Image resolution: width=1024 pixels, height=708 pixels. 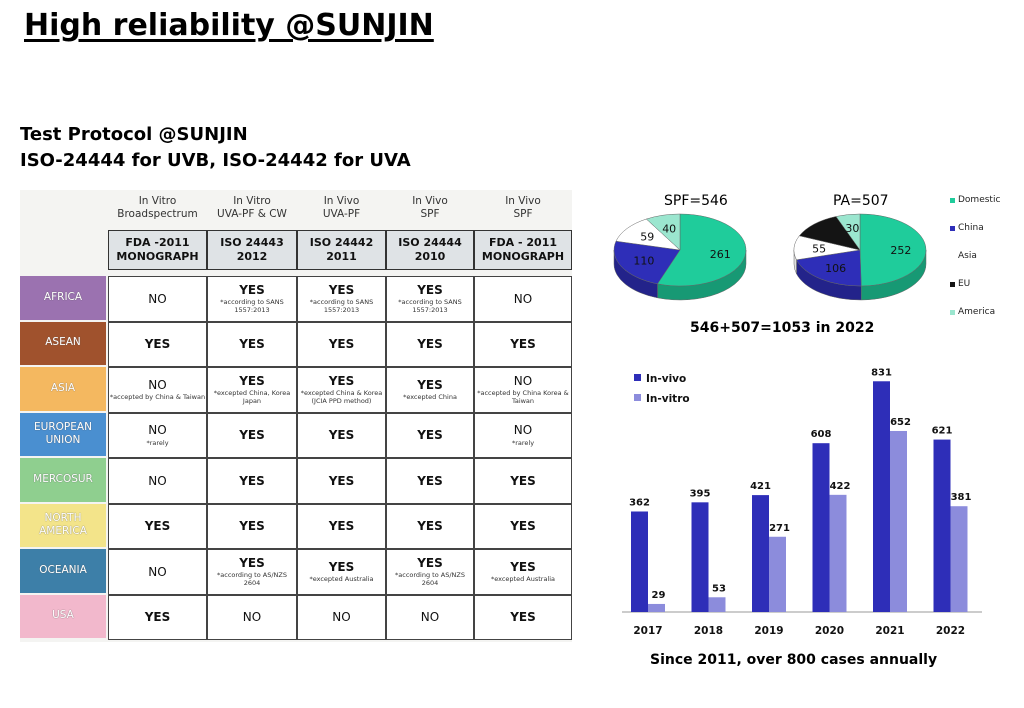 I want to click on x-tick-label: 2021, so click(x=889, y=631).